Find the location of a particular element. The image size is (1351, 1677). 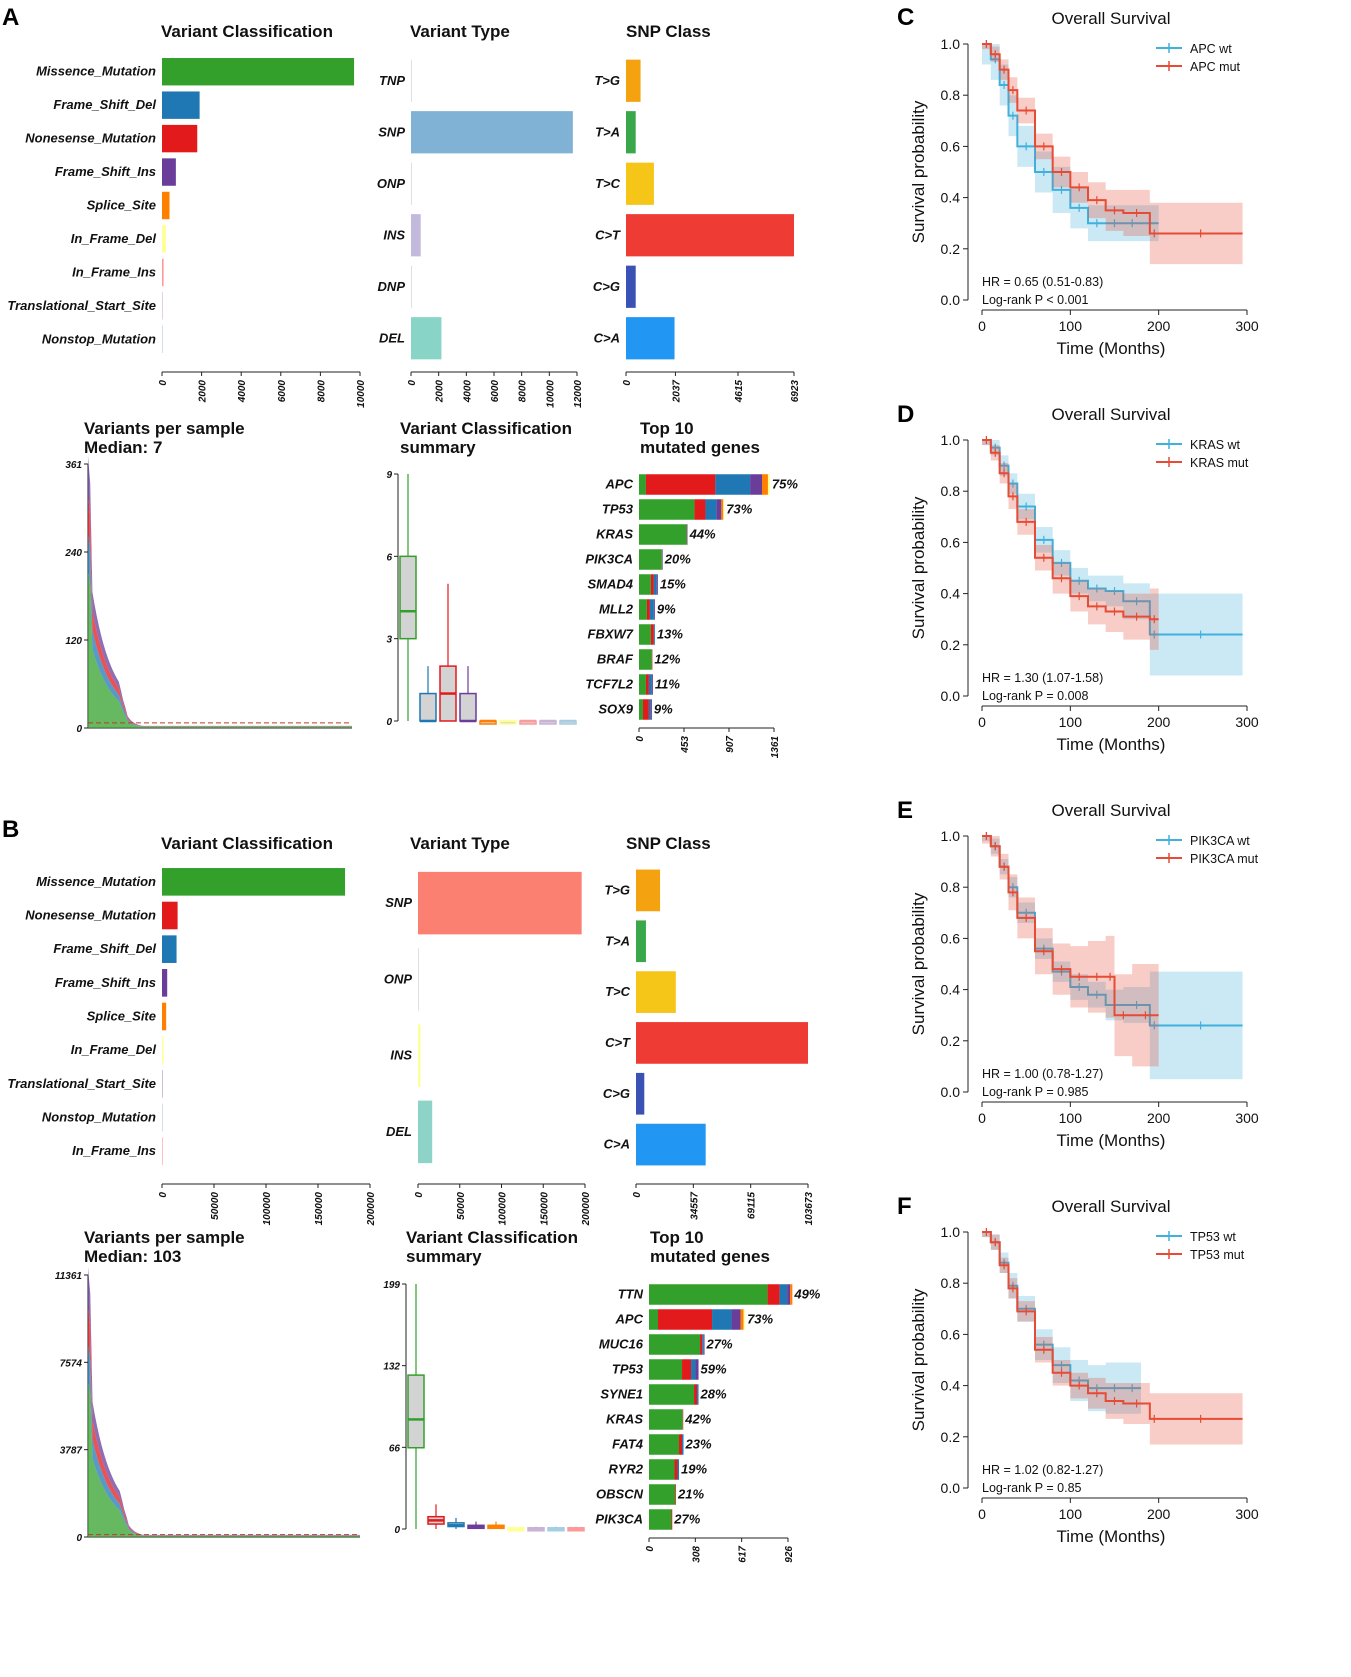

panel-label-E: E is located at coordinates (905, 810).